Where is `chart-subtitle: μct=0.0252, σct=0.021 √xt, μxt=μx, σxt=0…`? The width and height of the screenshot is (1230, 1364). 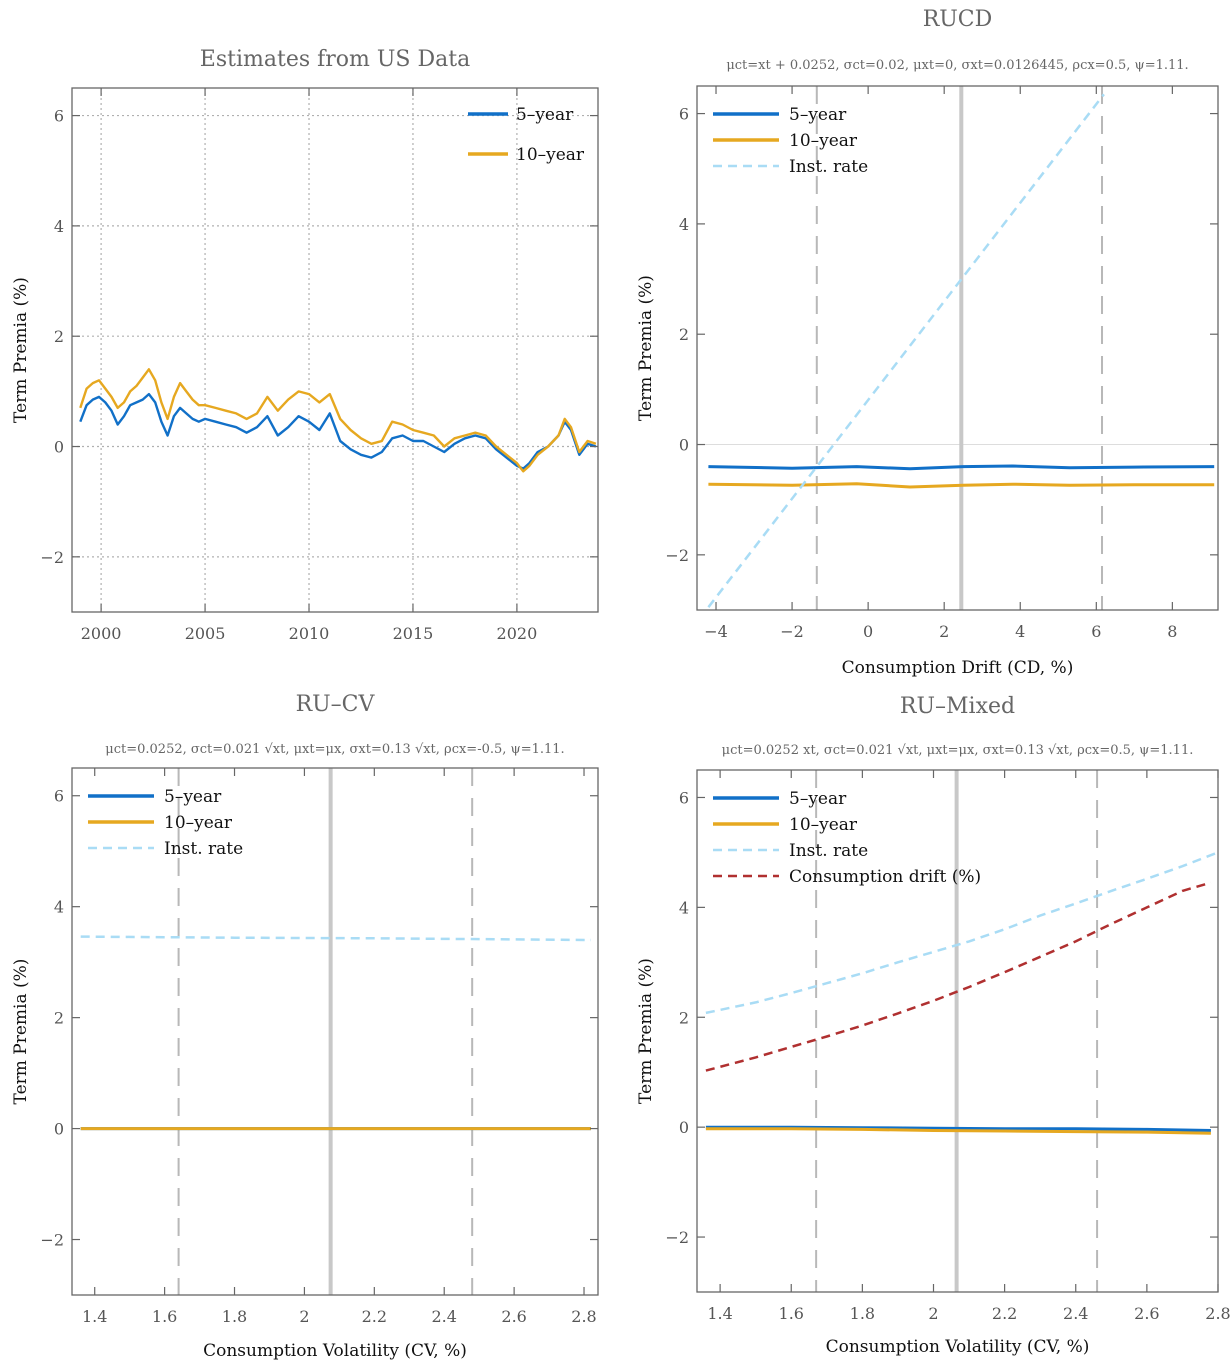
chart-subtitle: μct=0.0252, σct=0.021 √xt, μxt=μx, σxt=0… is located at coordinates (334, 749).